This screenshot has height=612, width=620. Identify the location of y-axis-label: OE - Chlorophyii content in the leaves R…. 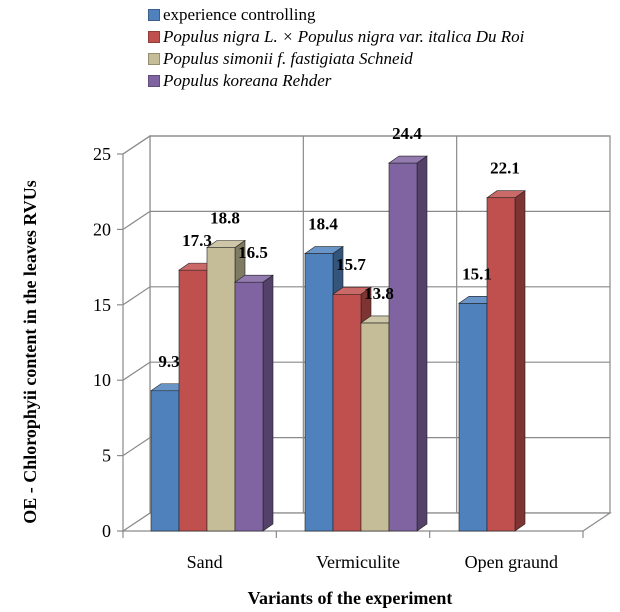
(30, 352).